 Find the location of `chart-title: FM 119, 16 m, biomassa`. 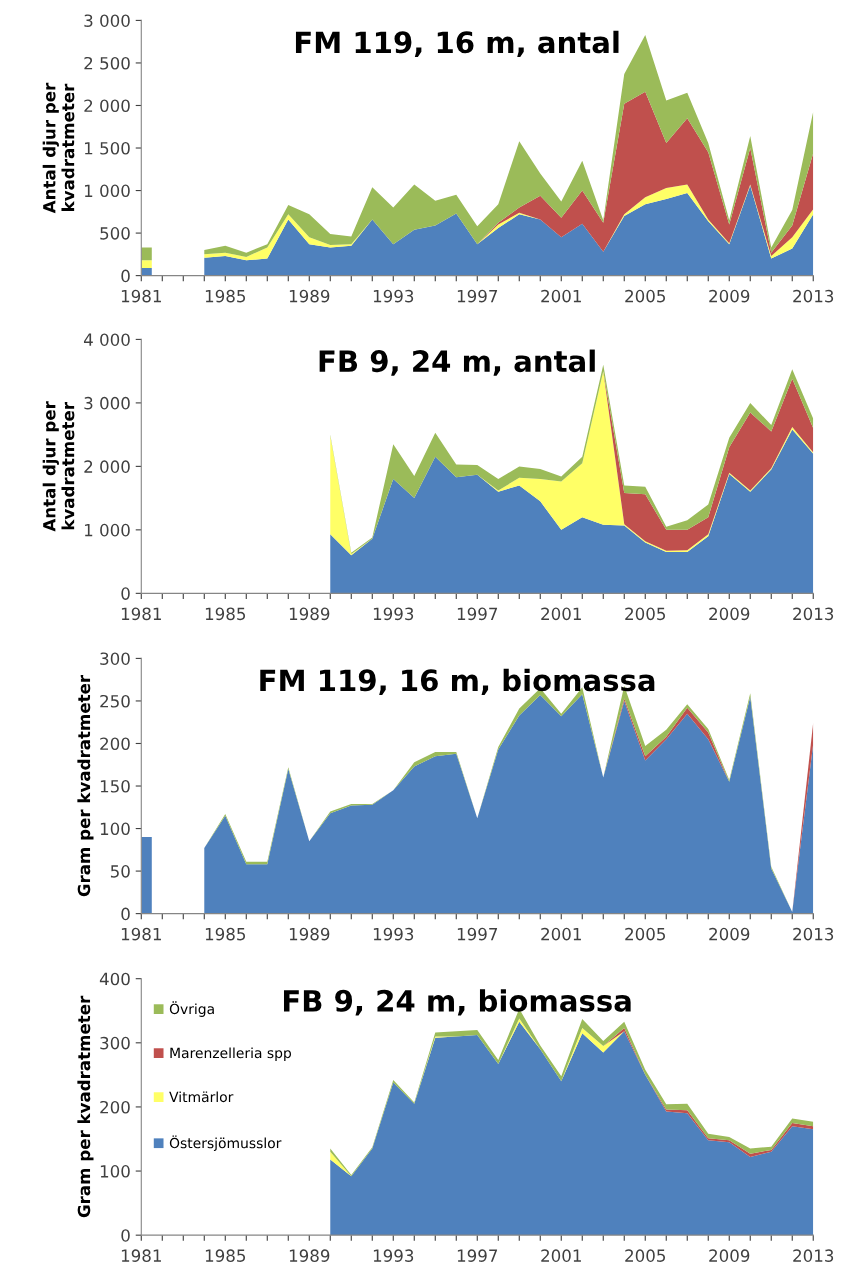

chart-title: FM 119, 16 m, biomassa is located at coordinates (457, 682).